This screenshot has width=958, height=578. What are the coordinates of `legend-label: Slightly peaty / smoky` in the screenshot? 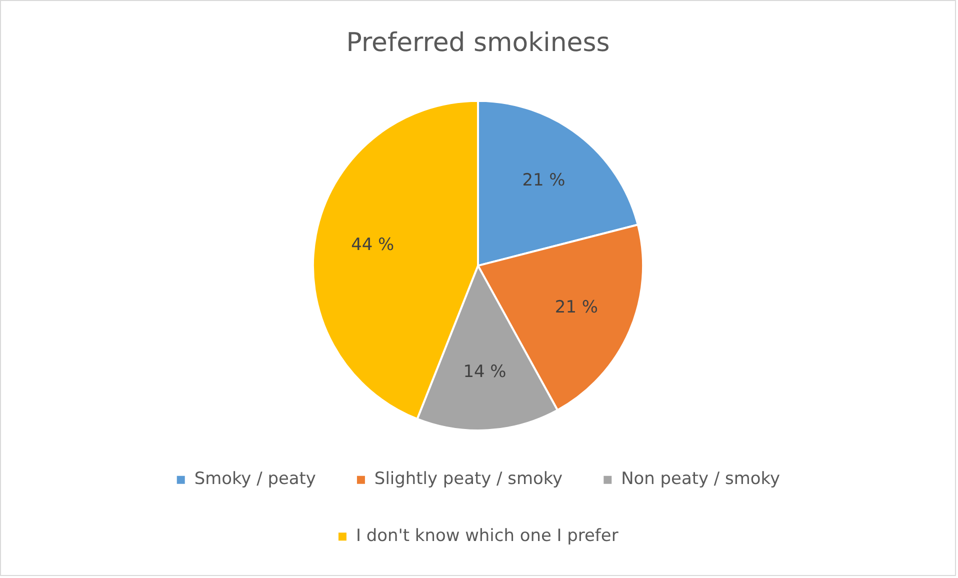 It's located at (468, 478).